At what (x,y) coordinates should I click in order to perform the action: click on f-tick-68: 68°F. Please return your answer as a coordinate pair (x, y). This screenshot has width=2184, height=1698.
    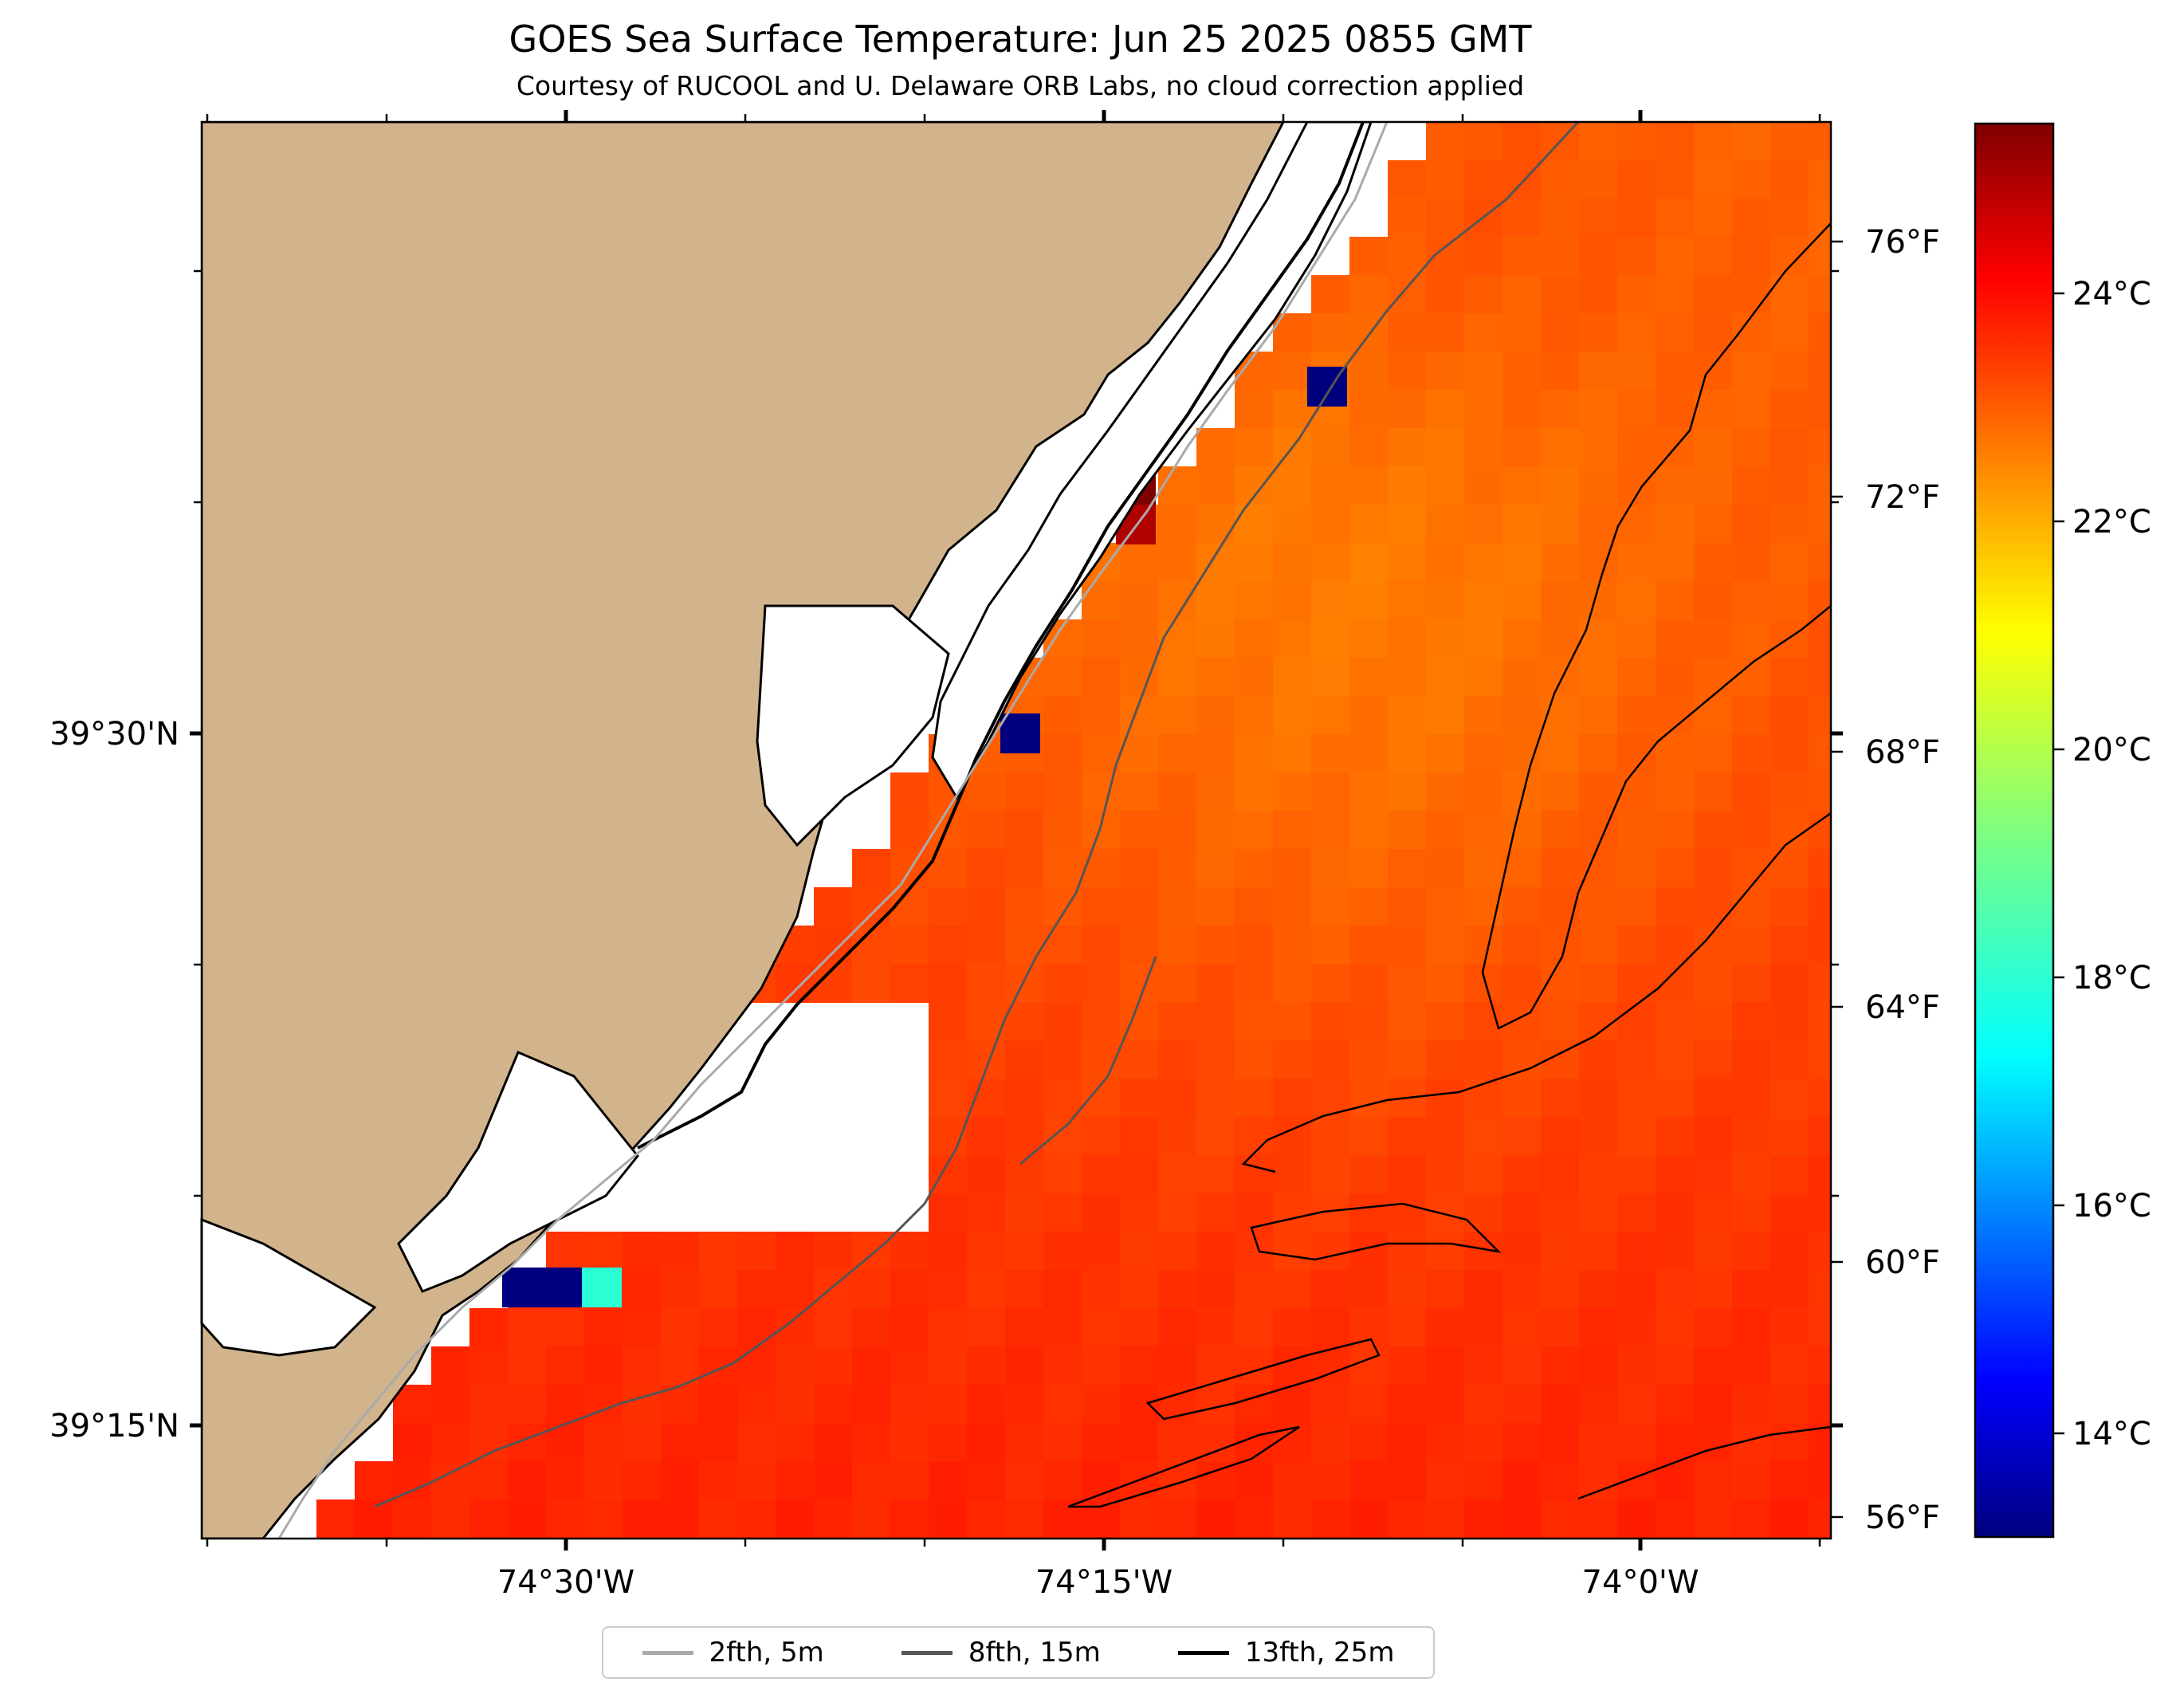
    Looking at the image, I should click on (1902, 753).